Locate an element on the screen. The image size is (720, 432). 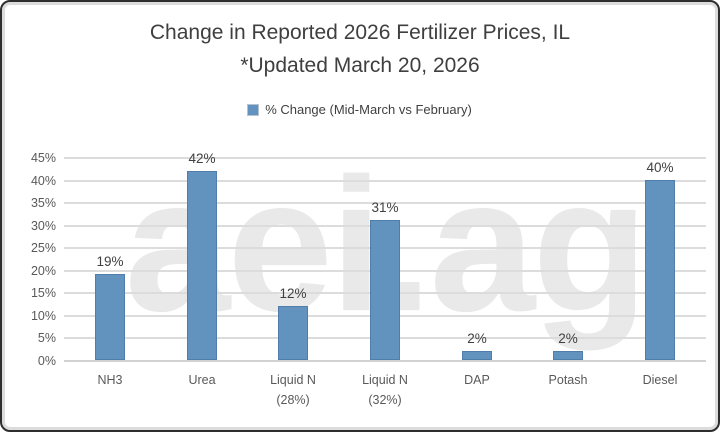
chart-subtitle: *Updated March 20, 2026 is located at coordinates (360, 65).